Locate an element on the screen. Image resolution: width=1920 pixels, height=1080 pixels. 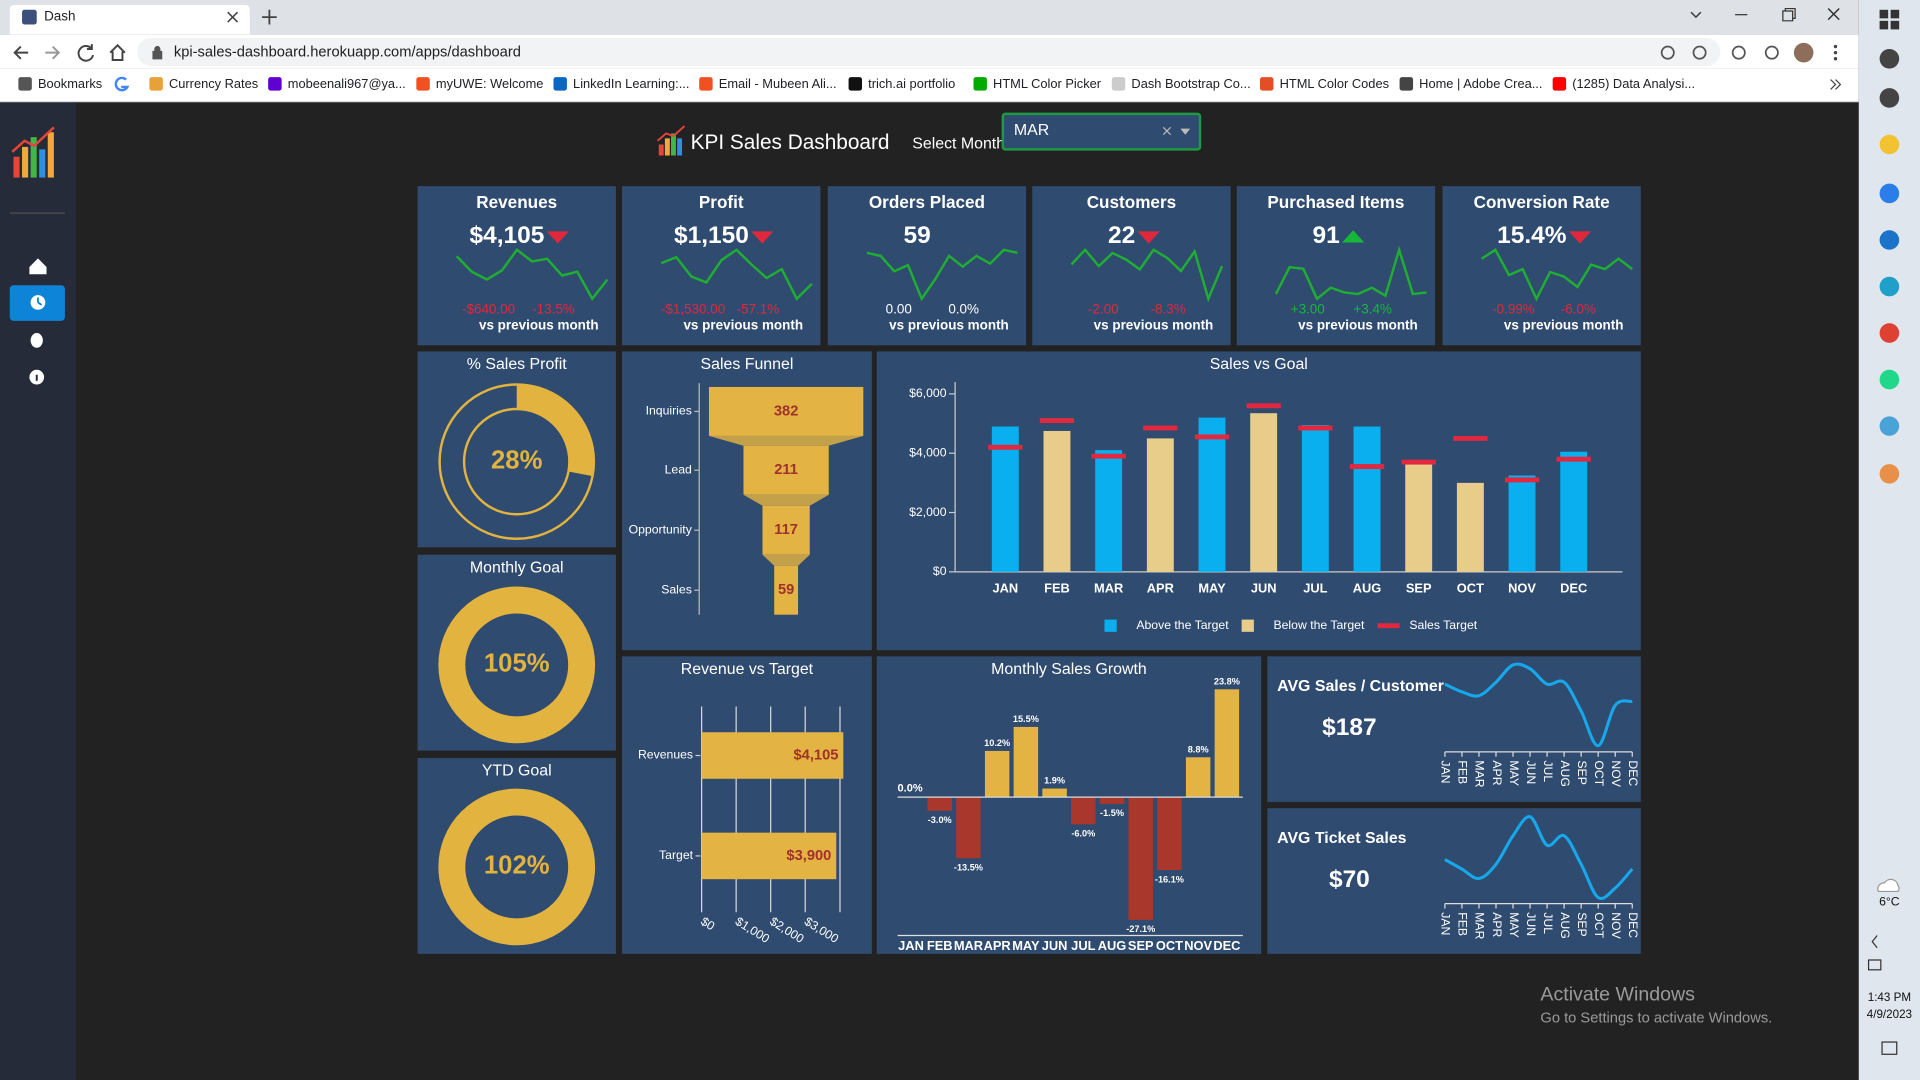
bookmark: HTML Color Picker is located at coordinates (1047, 83).